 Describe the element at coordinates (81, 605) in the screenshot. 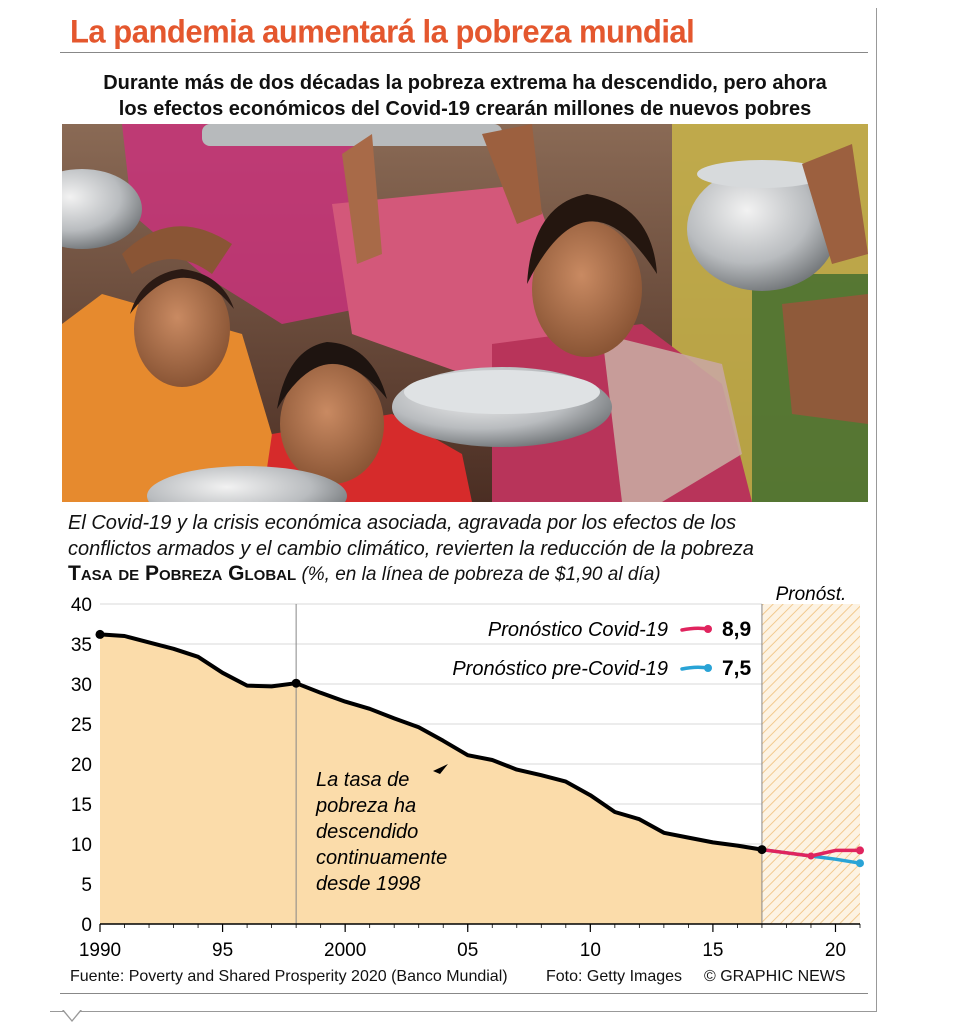

I see `y-tick-label: 40` at that location.